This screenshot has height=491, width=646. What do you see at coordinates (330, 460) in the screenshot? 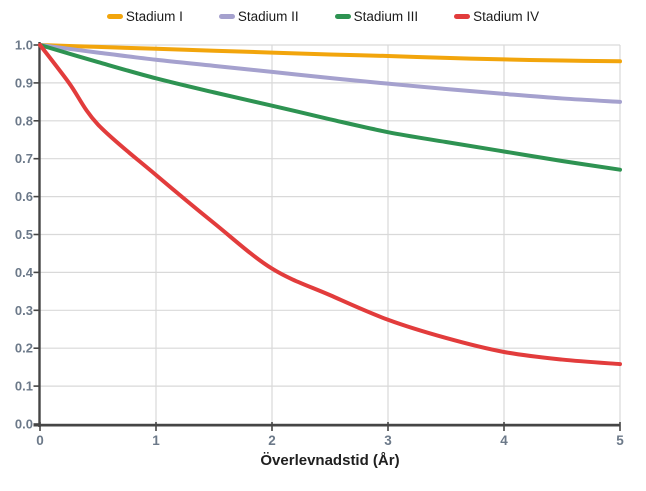
I see `x-axis-label: Överlevnadstid (År)` at bounding box center [330, 460].